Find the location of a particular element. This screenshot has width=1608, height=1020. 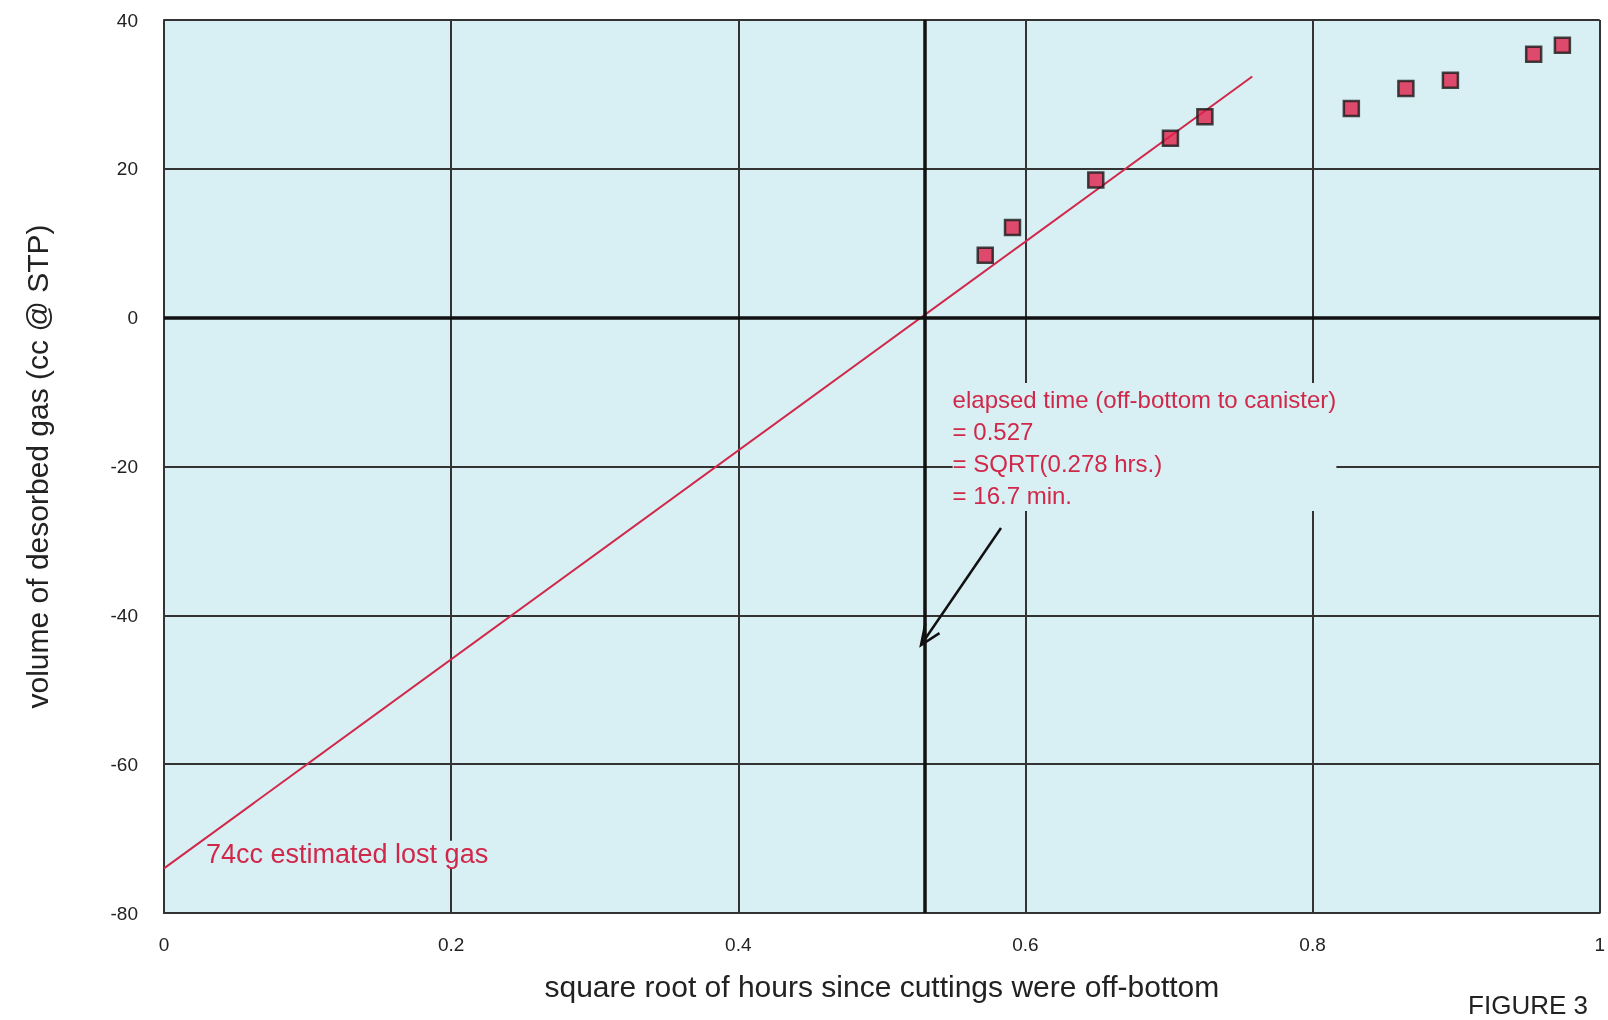

y-tick-label: 20 is located at coordinates (127, 169).